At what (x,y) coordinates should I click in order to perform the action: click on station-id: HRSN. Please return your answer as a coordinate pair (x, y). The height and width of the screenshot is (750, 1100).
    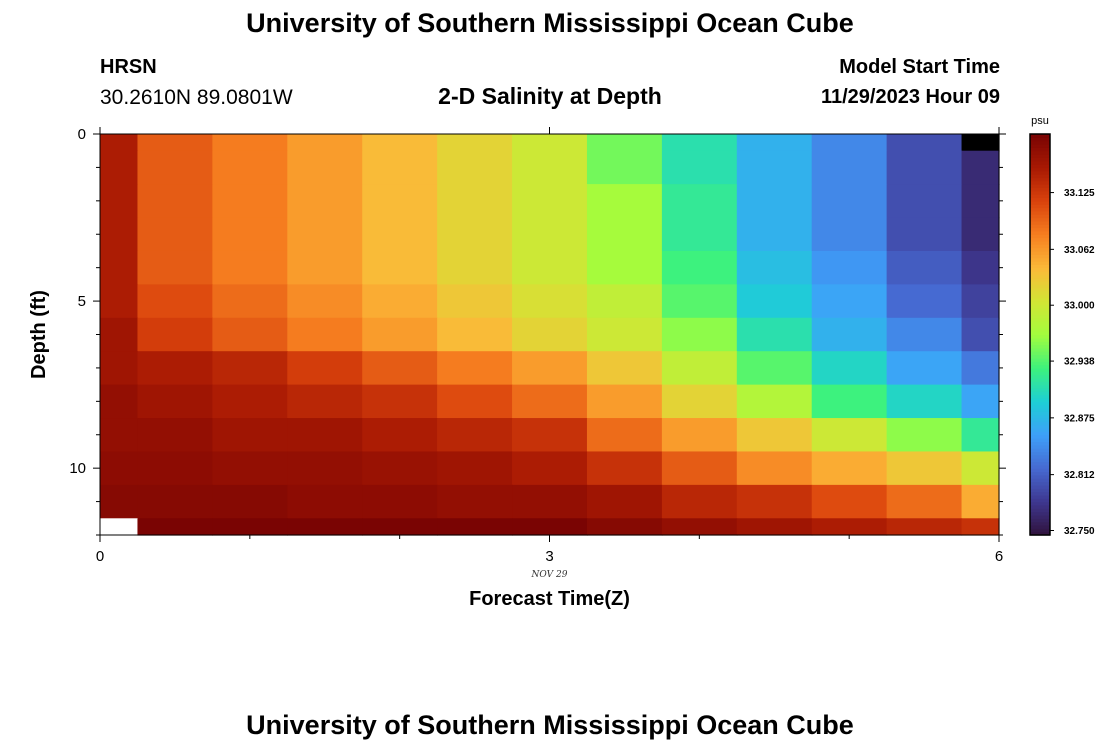
    Looking at the image, I should click on (128, 67).